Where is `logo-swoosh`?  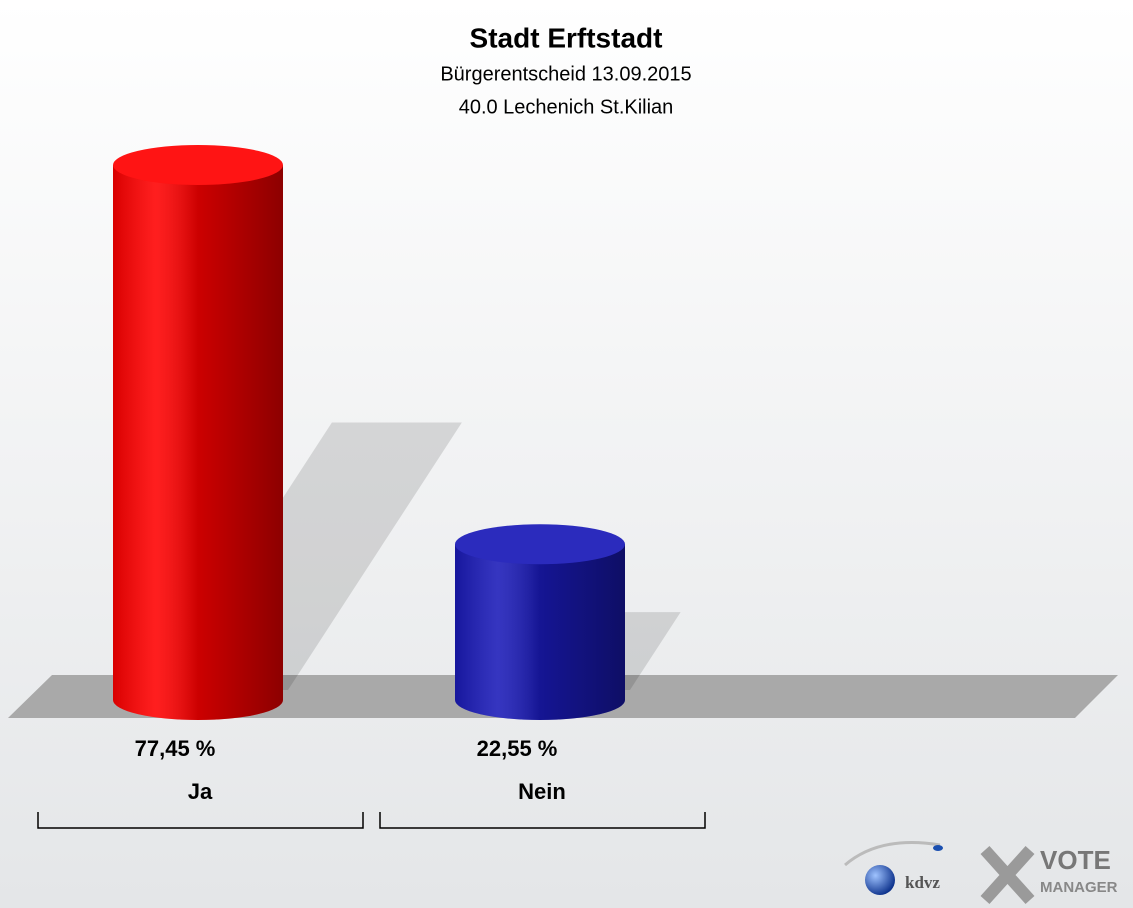
logo-swoosh is located at coordinates (892, 854).